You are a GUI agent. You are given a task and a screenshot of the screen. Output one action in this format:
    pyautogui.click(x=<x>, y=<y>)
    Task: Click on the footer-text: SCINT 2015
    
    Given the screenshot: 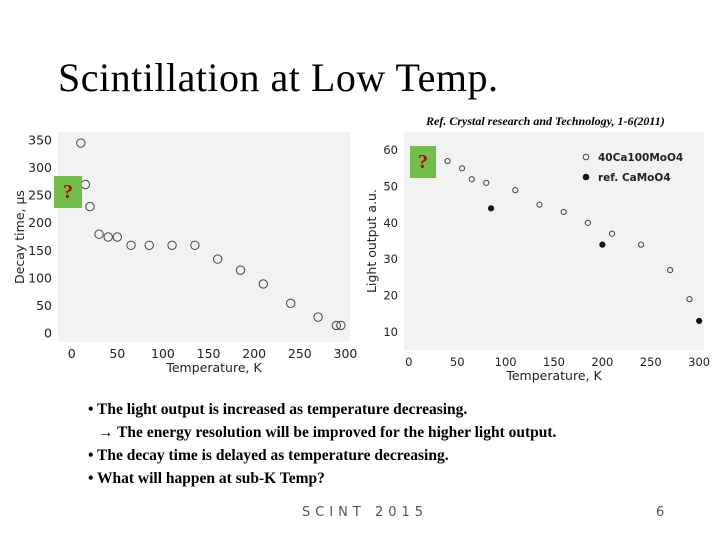 What is the action you would take?
    pyautogui.click(x=365, y=512)
    